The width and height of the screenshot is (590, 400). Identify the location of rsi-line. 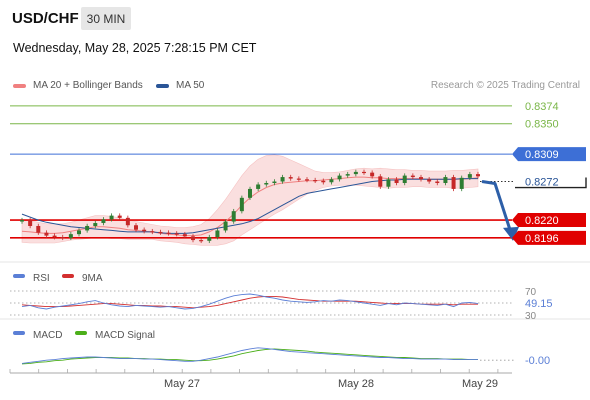
(250, 301).